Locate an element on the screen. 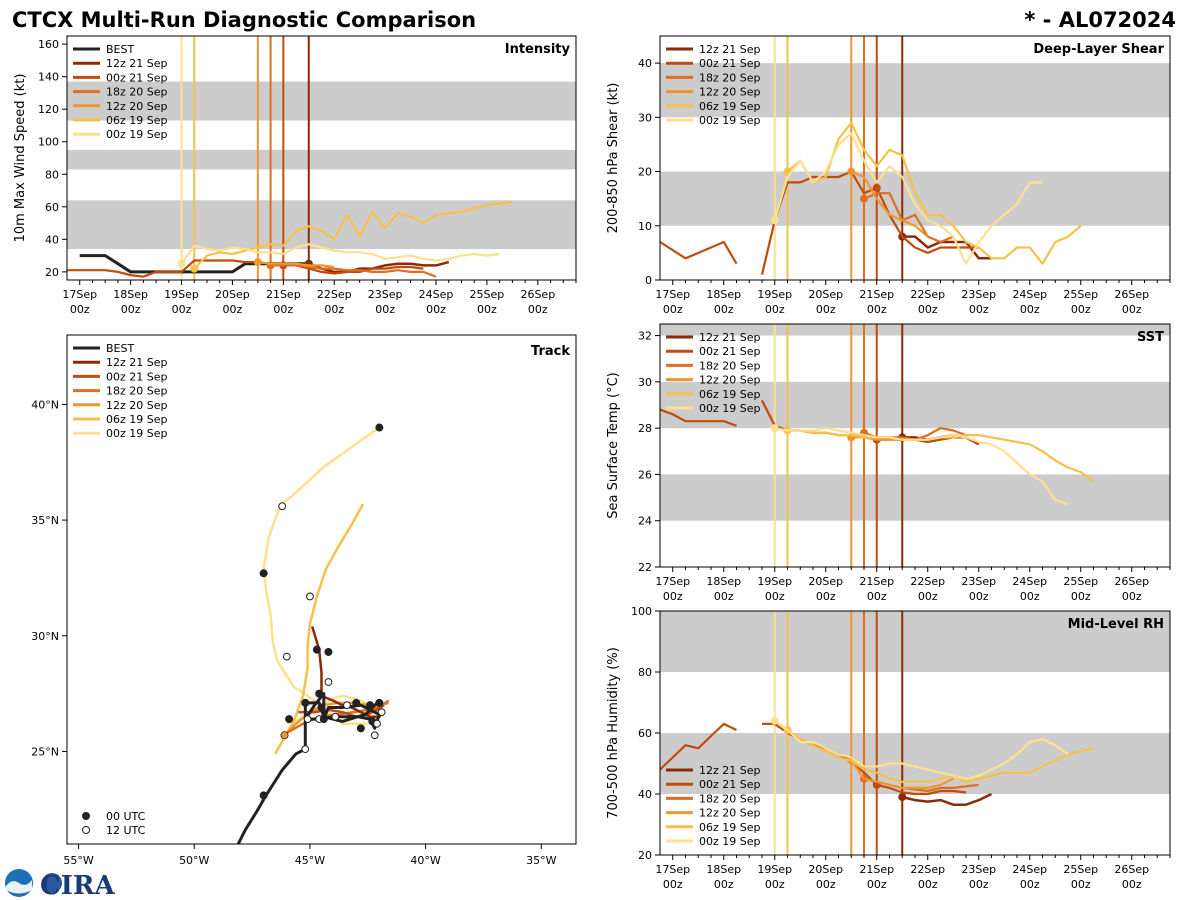 Image resolution: width=1200 pixels, height=900 pixels. rh-legend-label-00z-21-sep: 00z 21 Sep is located at coordinates (730, 784).